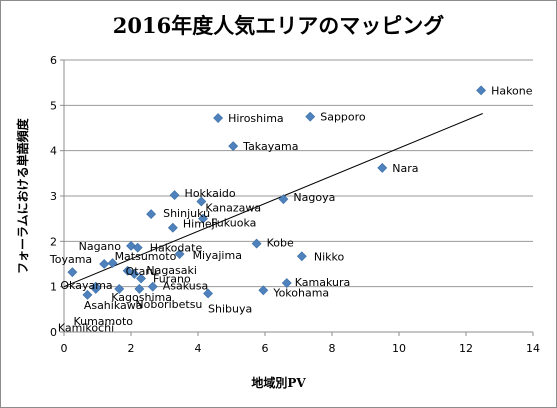 The width and height of the screenshot is (557, 408). I want to click on point-label-sapporo: Sapporo, so click(343, 117).